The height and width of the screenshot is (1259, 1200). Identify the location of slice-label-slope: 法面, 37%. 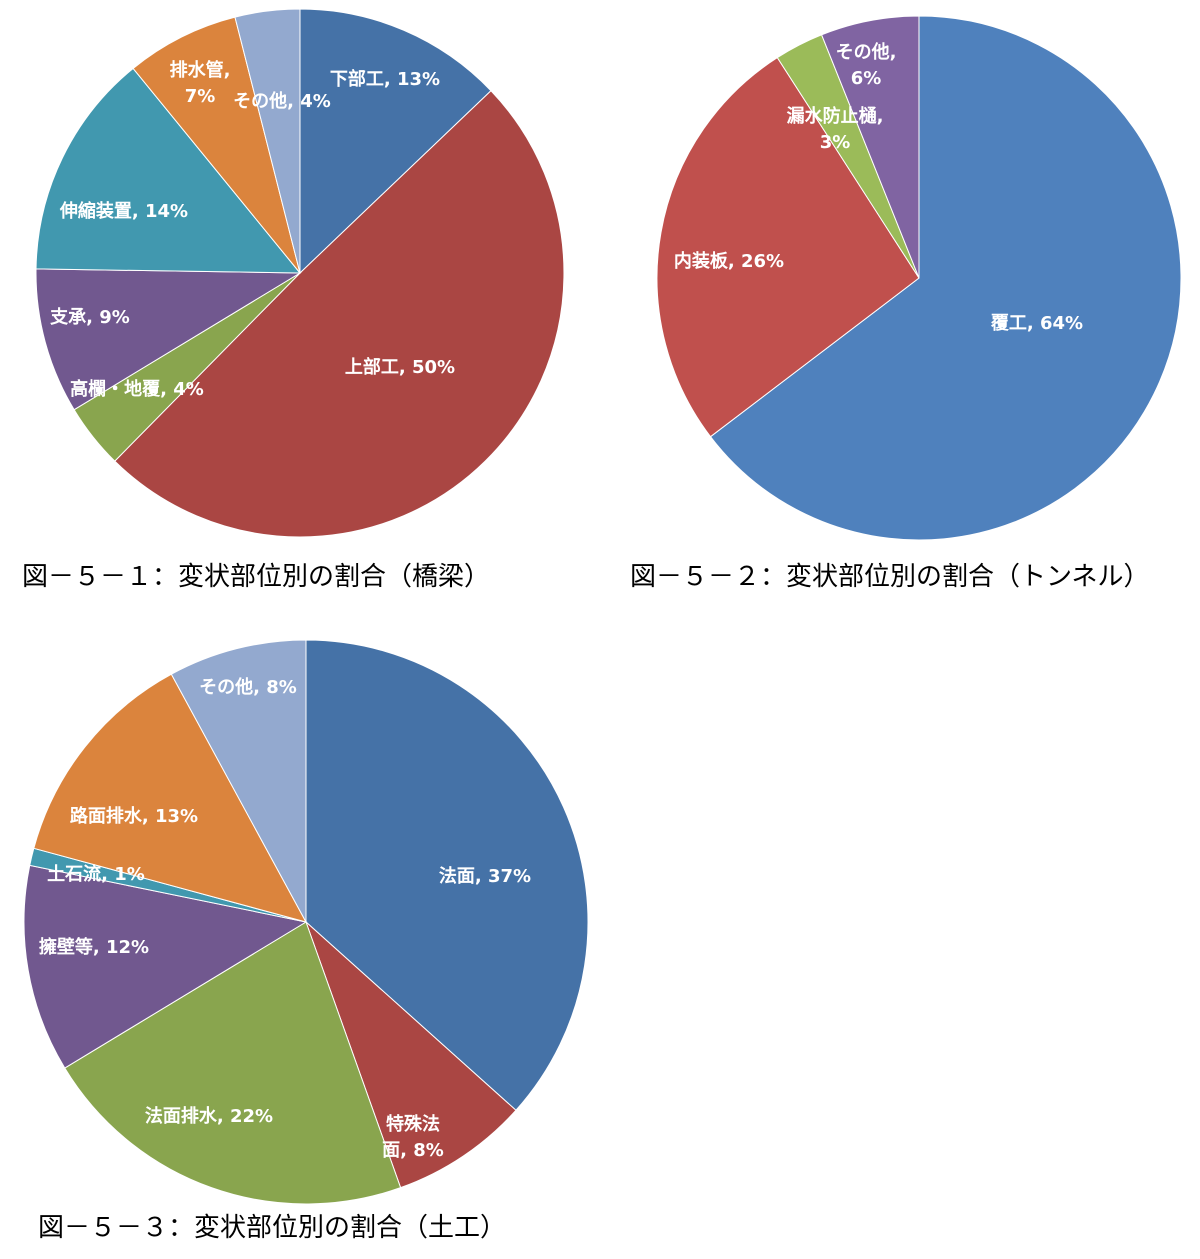
(485, 876).